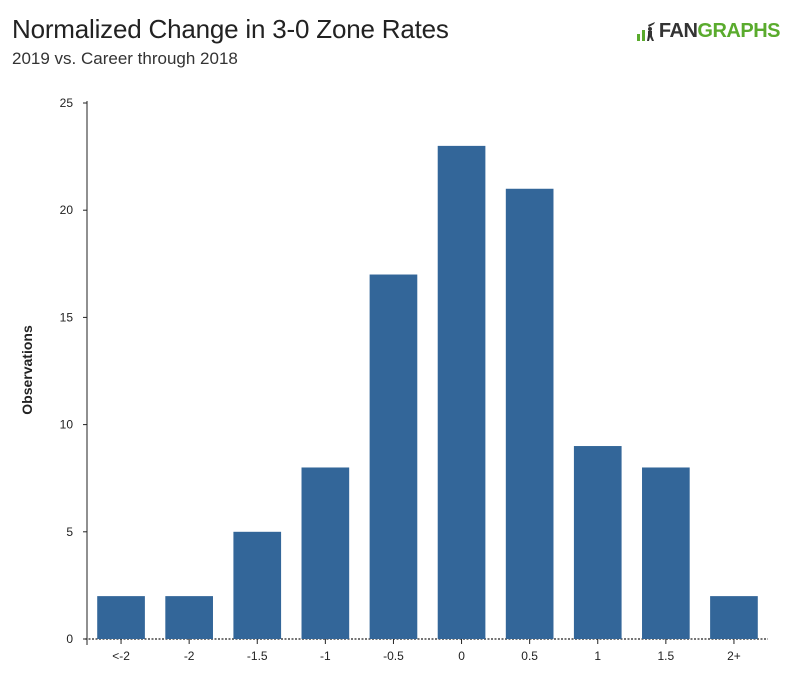 The image size is (800, 700). I want to click on x-tick-label: -0.5, so click(393, 656).